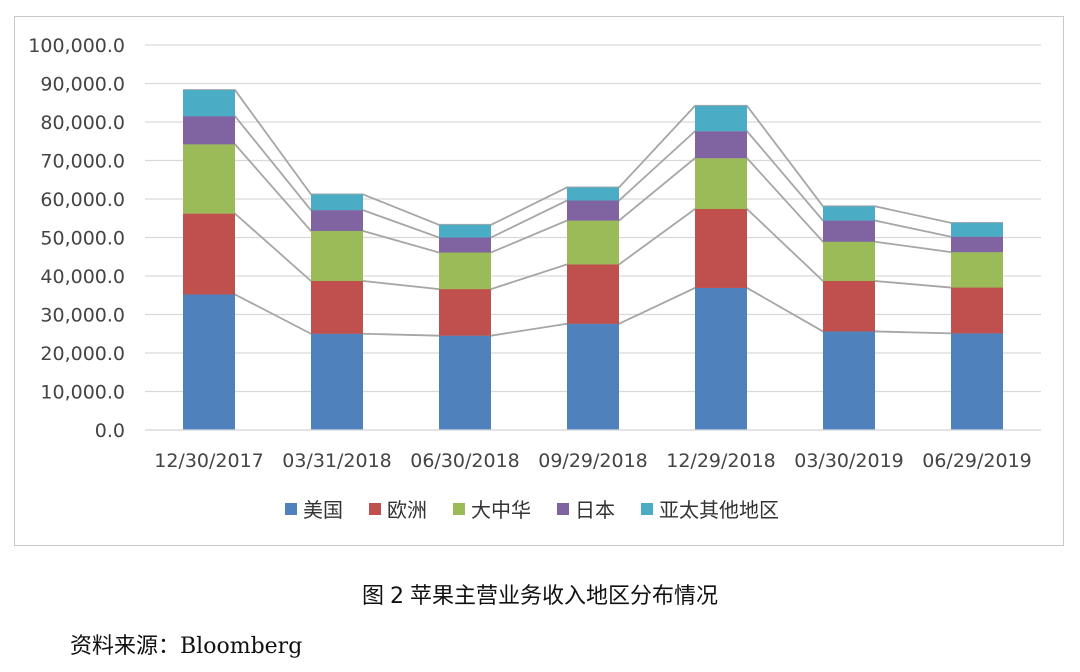 This screenshot has height=672, width=1080. I want to click on source-name: Bloomberg, so click(241, 646).